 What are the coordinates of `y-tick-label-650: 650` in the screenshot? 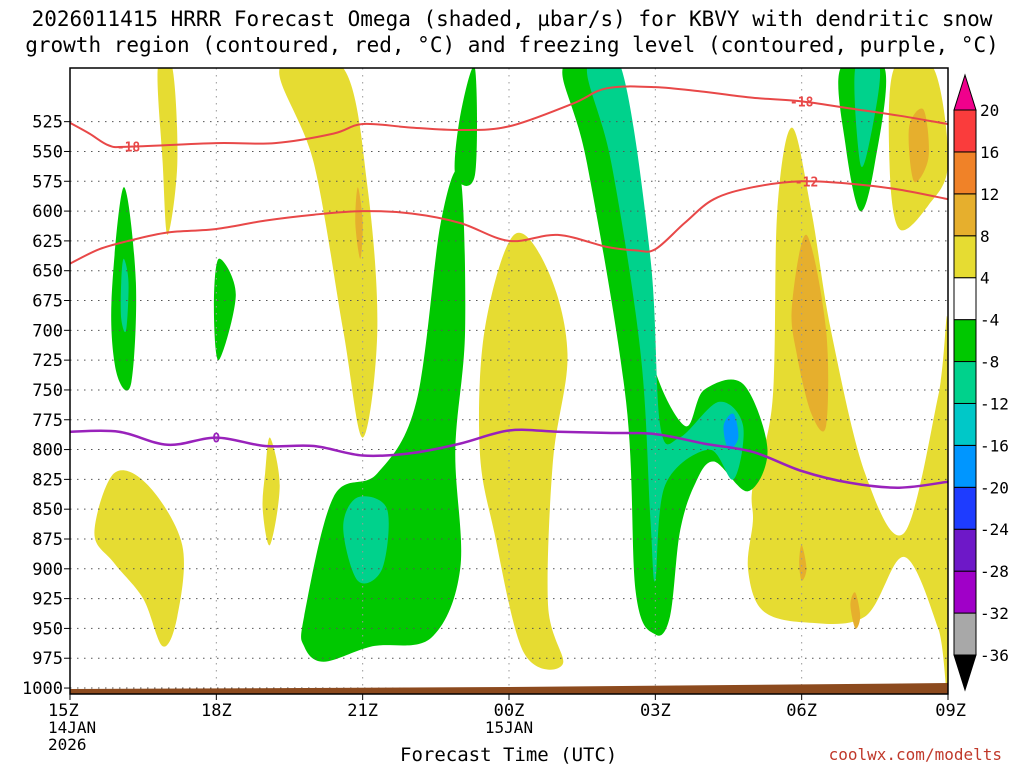 It's located at (47, 272).